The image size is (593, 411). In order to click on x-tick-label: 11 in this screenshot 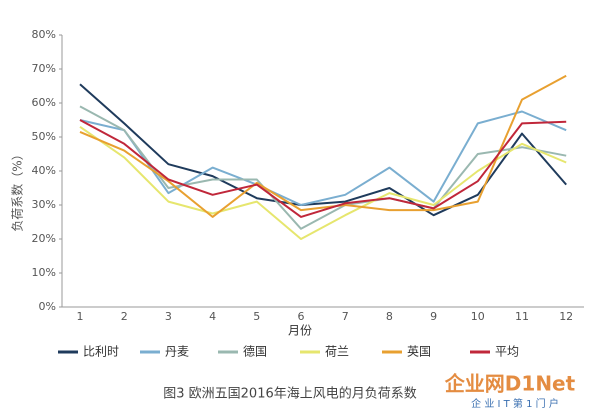, I will do `click(522, 316)`.